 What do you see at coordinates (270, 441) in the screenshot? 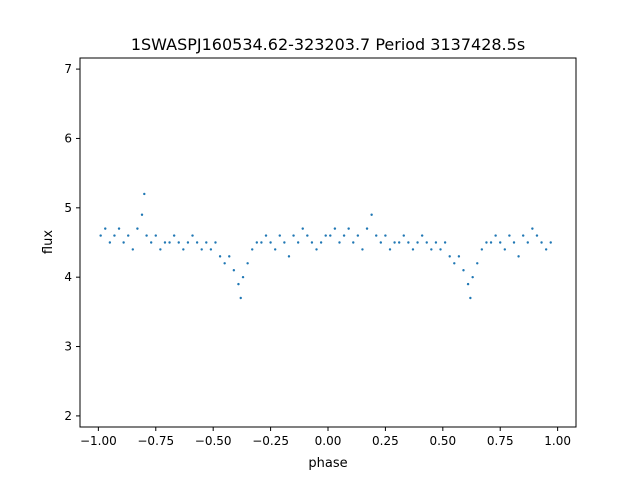
I see `x-tick-label: −0.25` at bounding box center [270, 441].